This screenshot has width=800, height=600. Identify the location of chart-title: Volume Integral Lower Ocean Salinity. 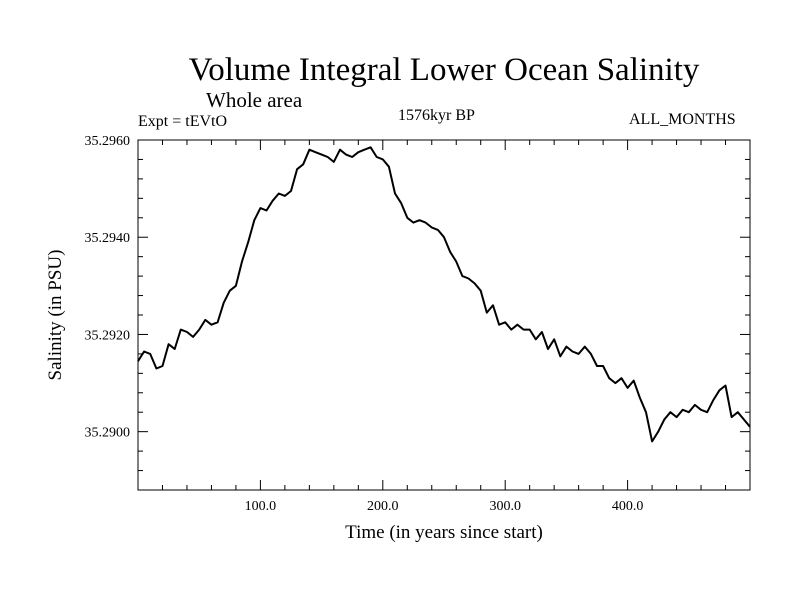
(444, 70).